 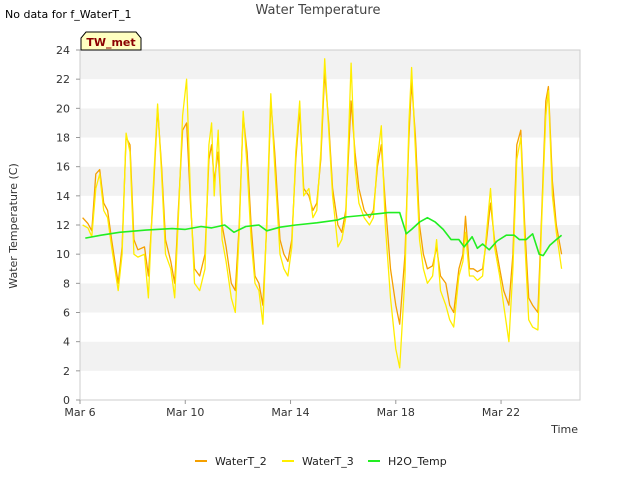 What do you see at coordinates (63, 167) in the screenshot?
I see `y-tick-label: 16` at bounding box center [63, 167].